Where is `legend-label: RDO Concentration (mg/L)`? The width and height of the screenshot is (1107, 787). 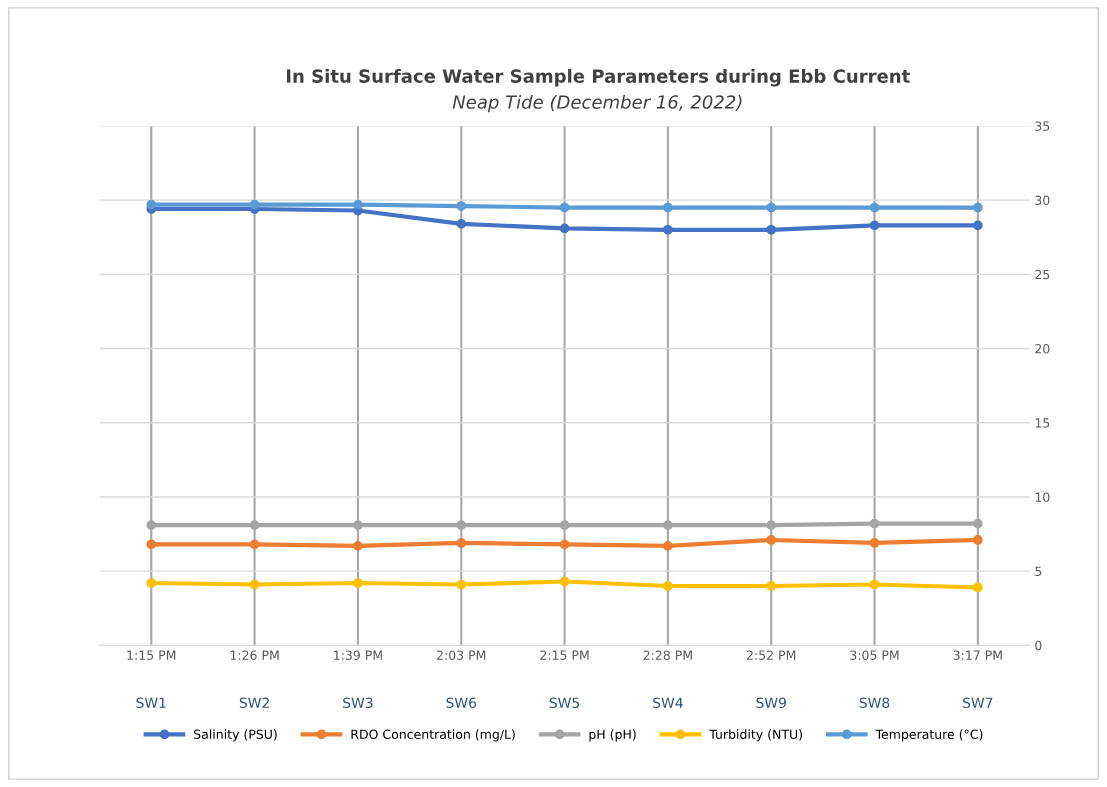
legend-label: RDO Concentration (mg/L) is located at coordinates (433, 735).